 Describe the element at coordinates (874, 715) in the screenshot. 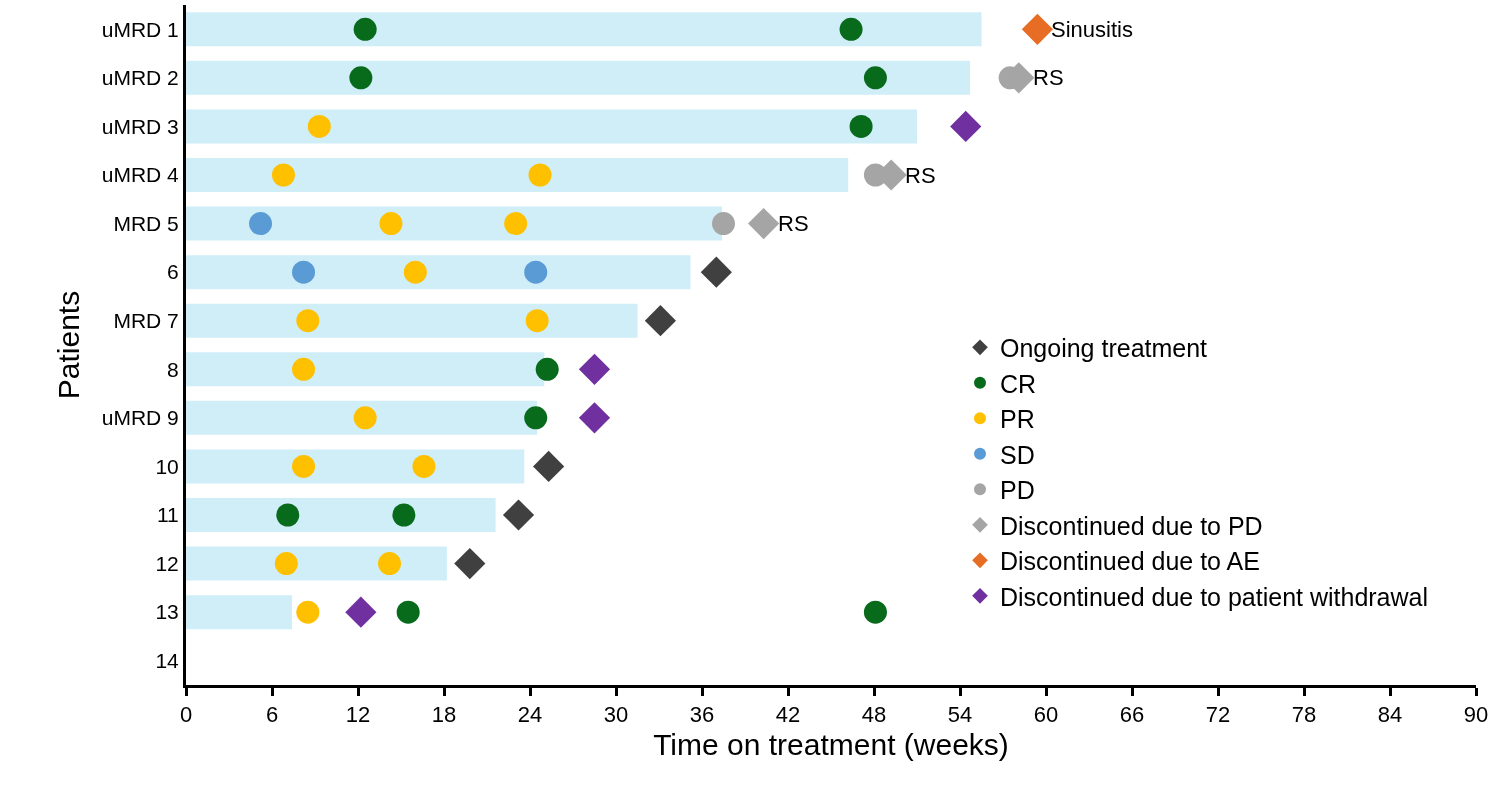

I see `x-tick-label: 48` at that location.